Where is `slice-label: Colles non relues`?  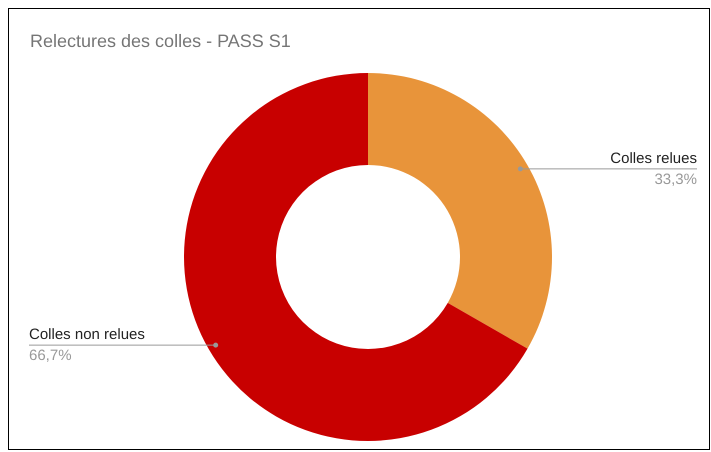 slice-label: Colles non relues is located at coordinates (87, 335).